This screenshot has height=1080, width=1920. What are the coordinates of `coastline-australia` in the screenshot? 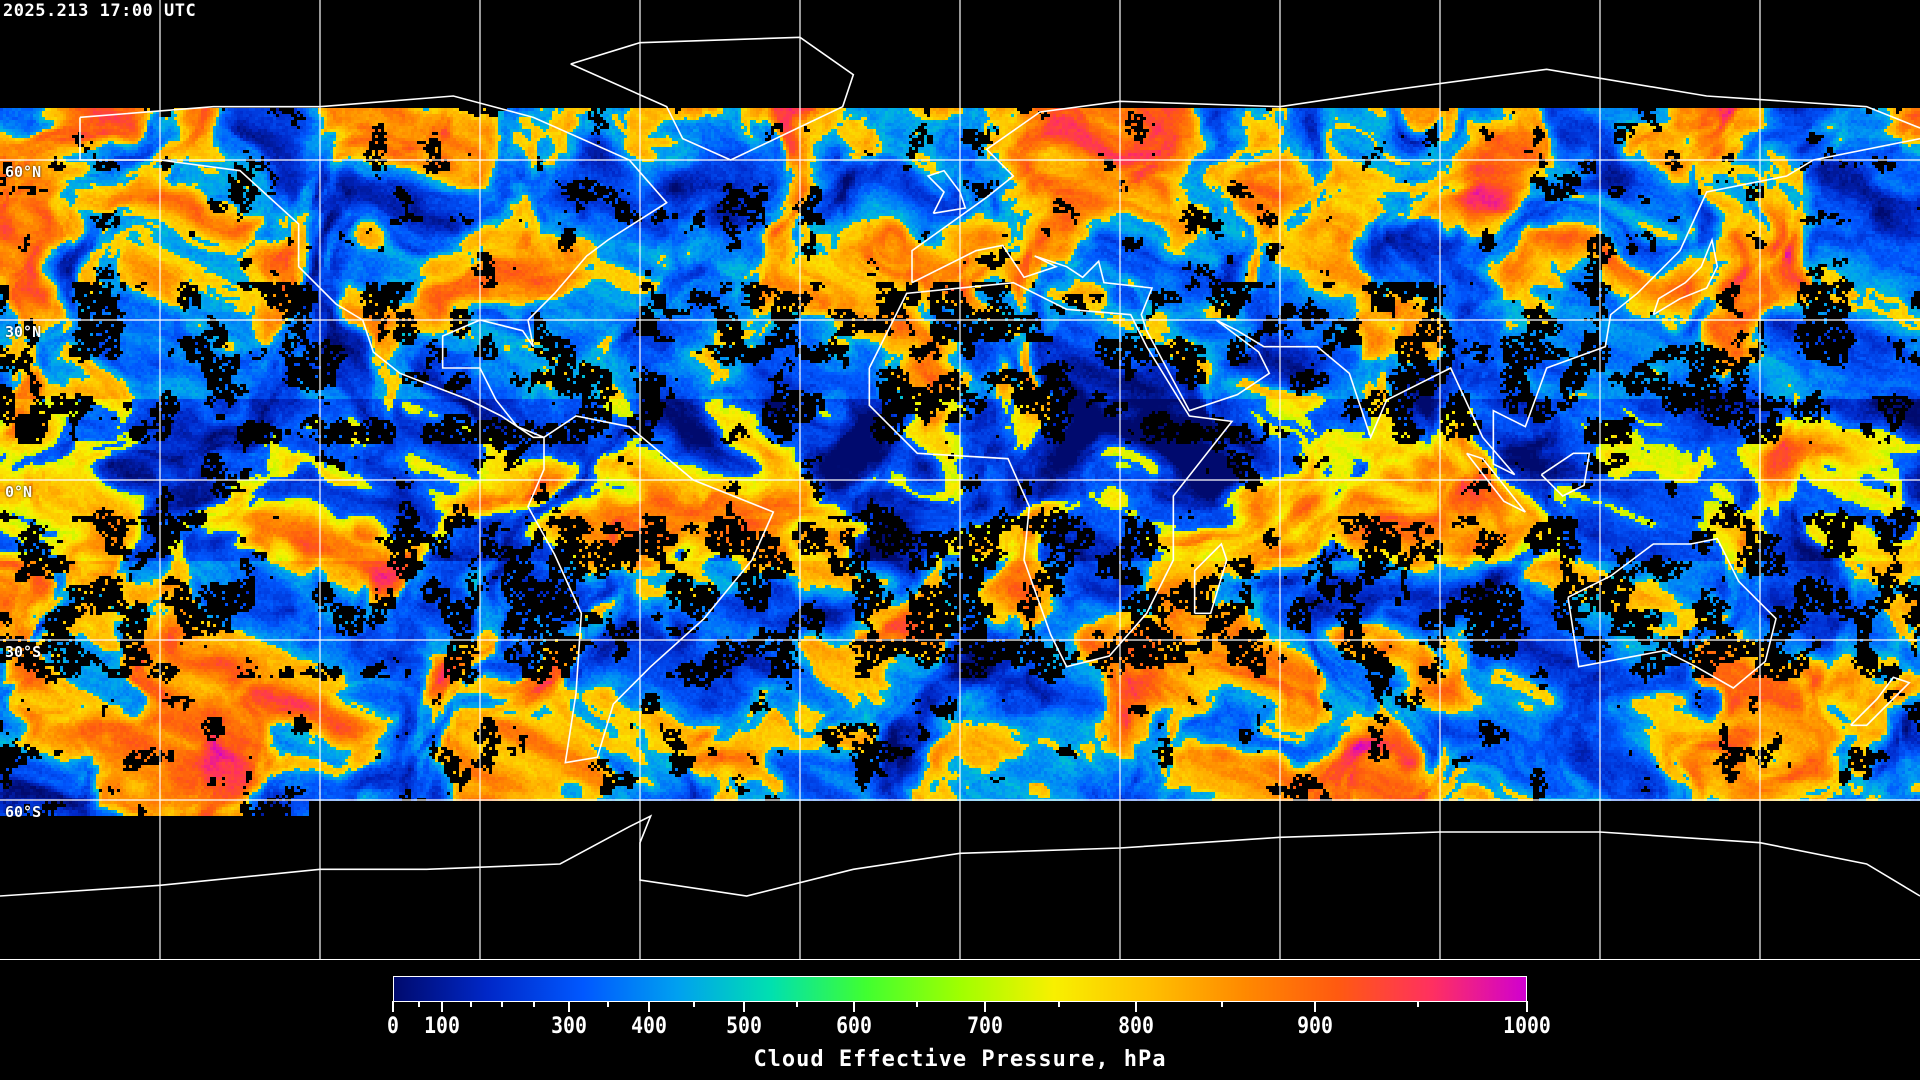 It's located at (1672, 613).